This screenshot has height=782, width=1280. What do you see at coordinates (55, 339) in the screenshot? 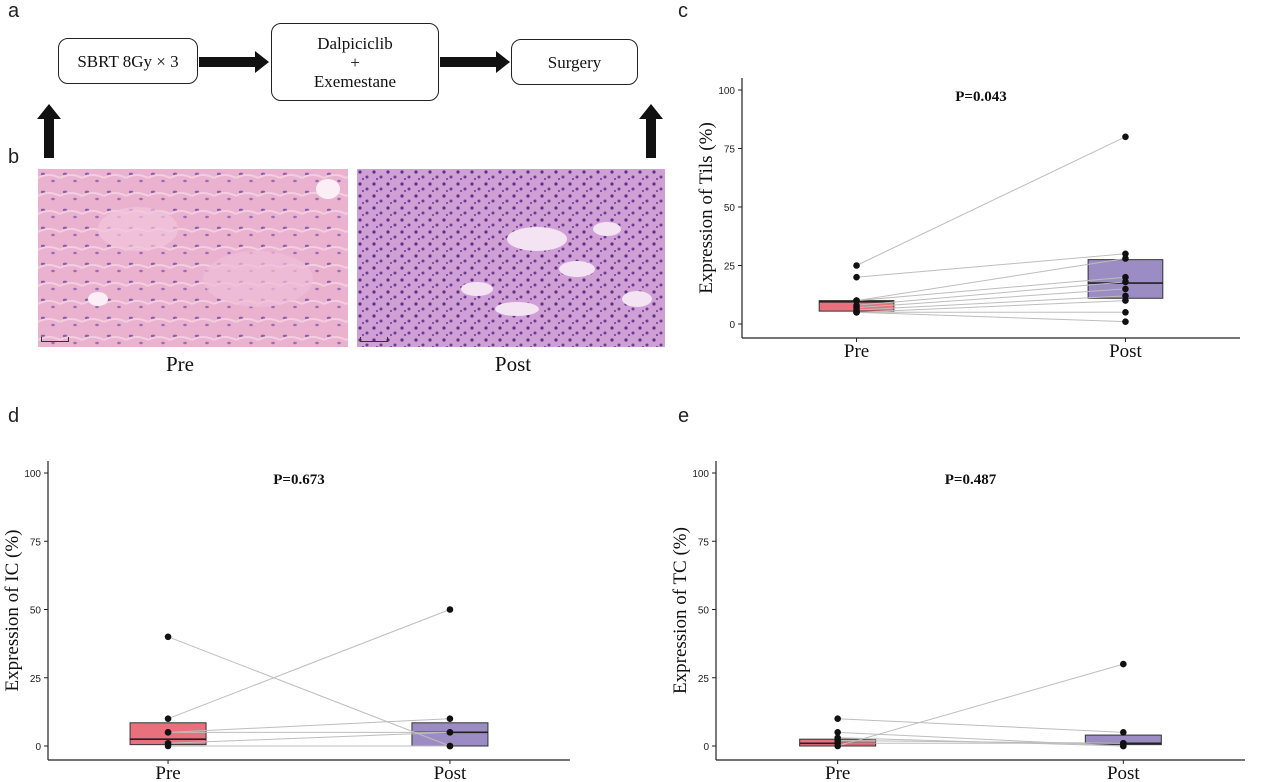
I see `scale-bar-pre` at bounding box center [55, 339].